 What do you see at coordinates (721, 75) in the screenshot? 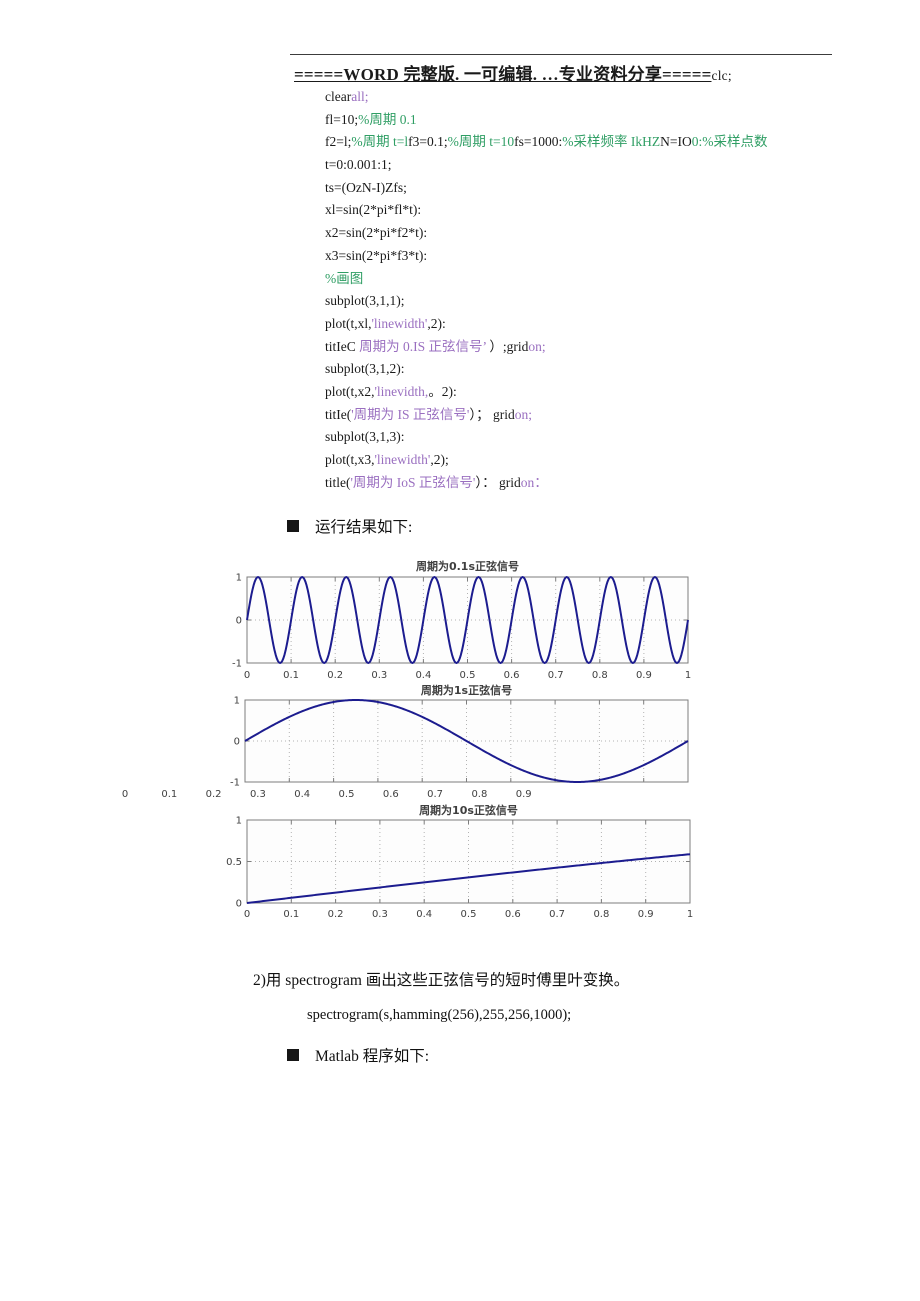
I see `header-code-fragment: clc;` at bounding box center [721, 75].